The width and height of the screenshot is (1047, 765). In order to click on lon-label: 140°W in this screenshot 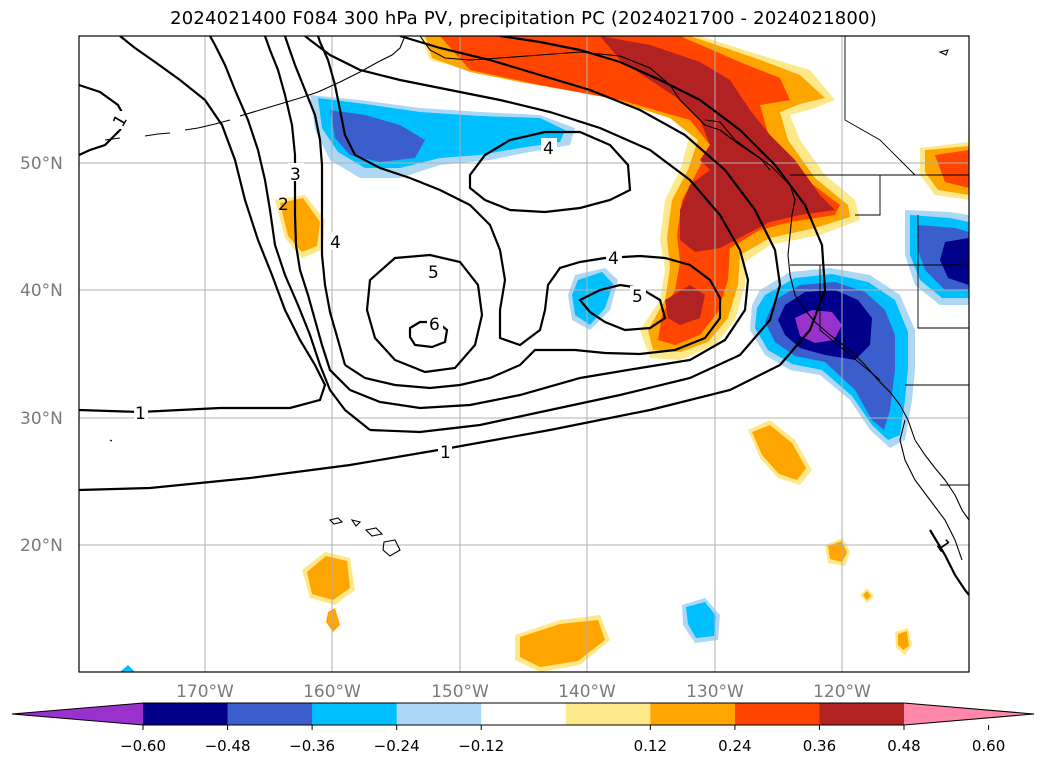, I will do `click(587, 692)`.